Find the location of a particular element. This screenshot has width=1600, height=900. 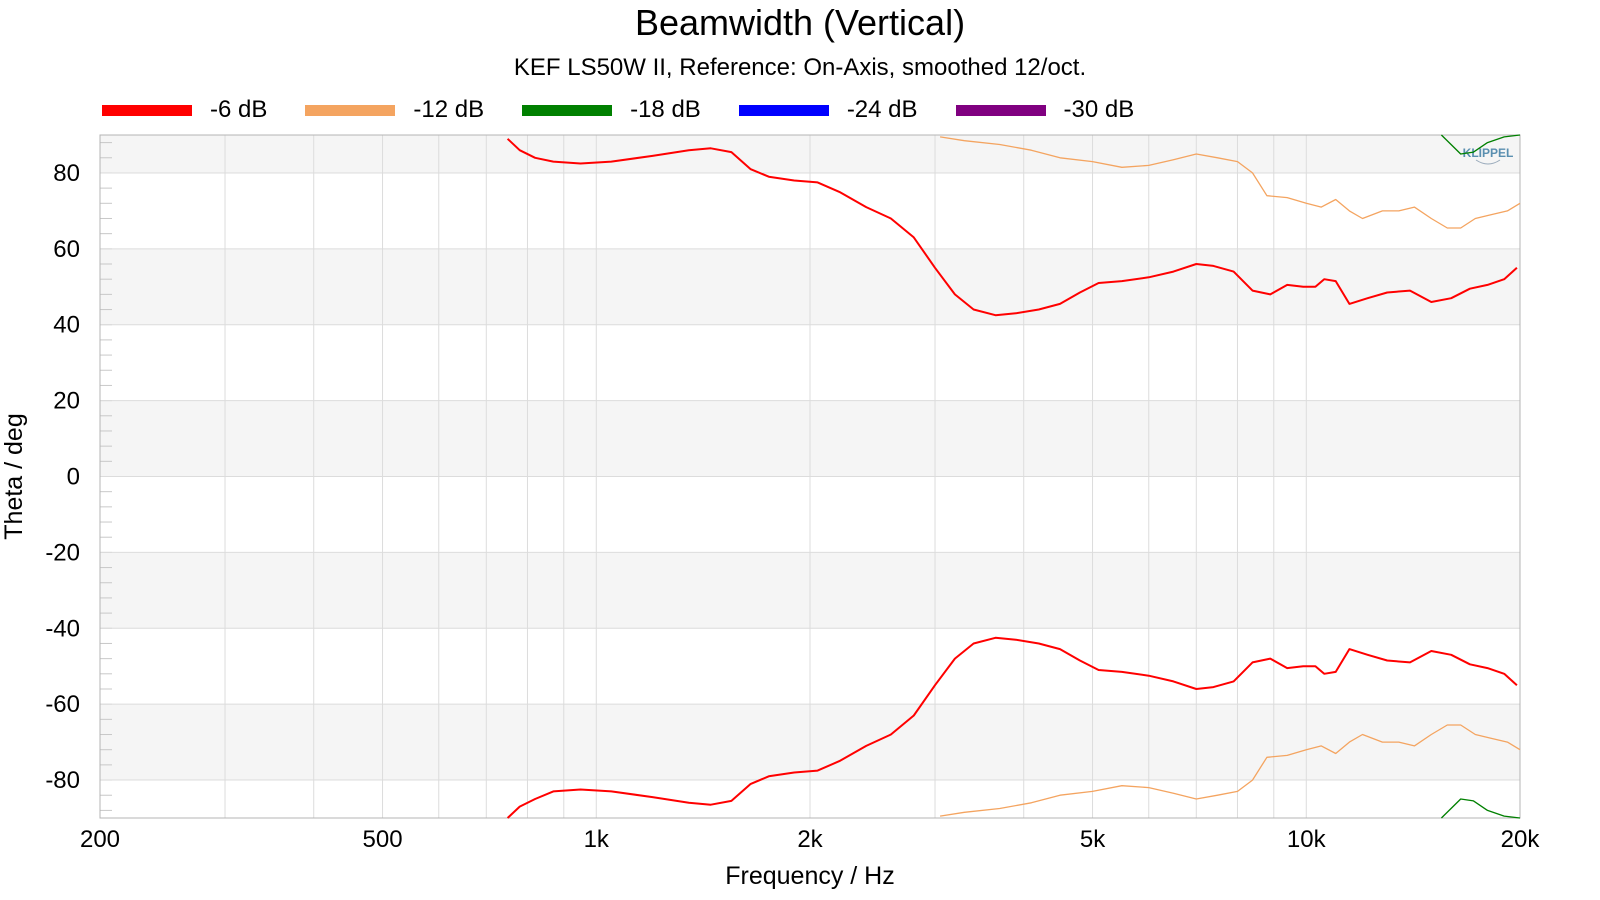

y-tick-label: 60 is located at coordinates (66, 249).